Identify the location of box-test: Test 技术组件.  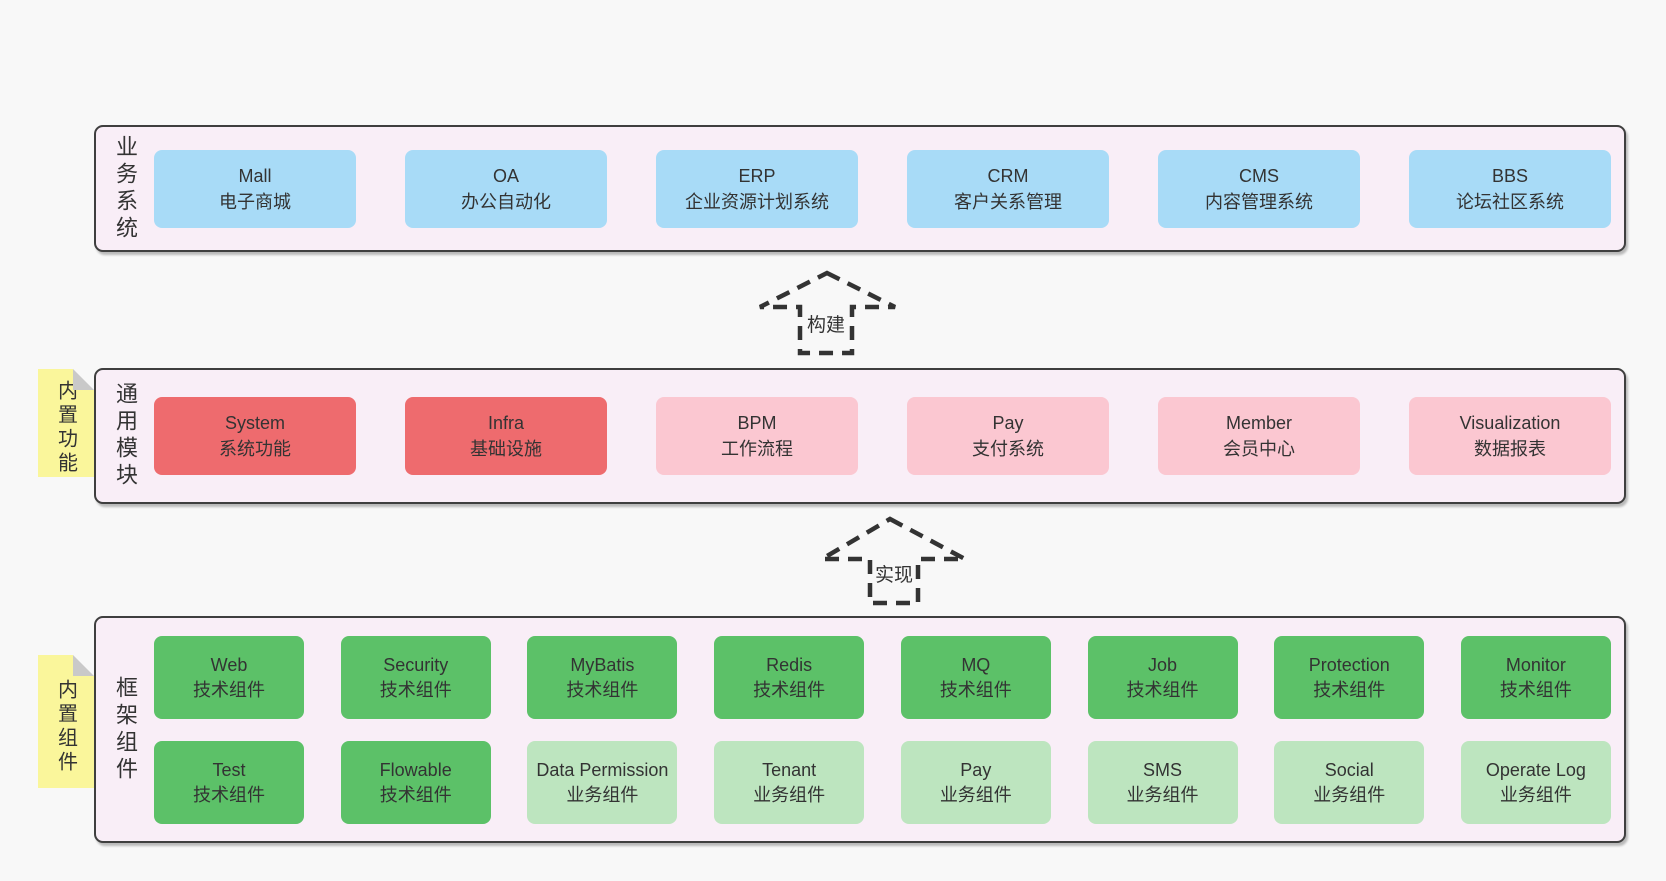
(229, 782).